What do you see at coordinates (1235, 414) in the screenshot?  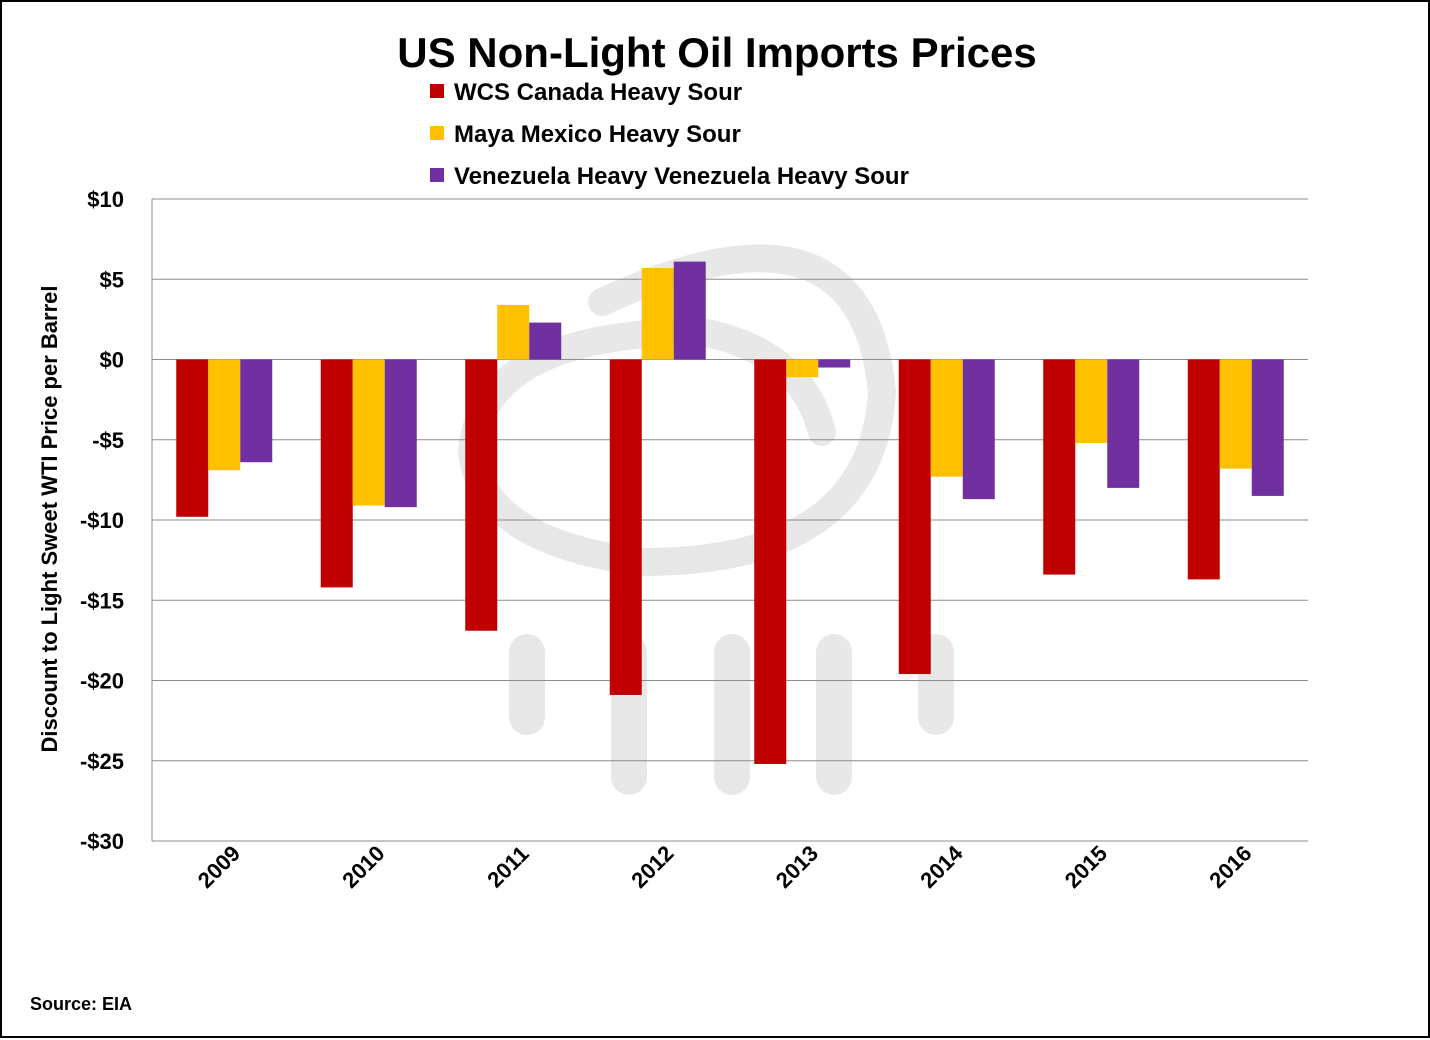 I see `bar-maya-mexico-heavy-sour-2016` at bounding box center [1235, 414].